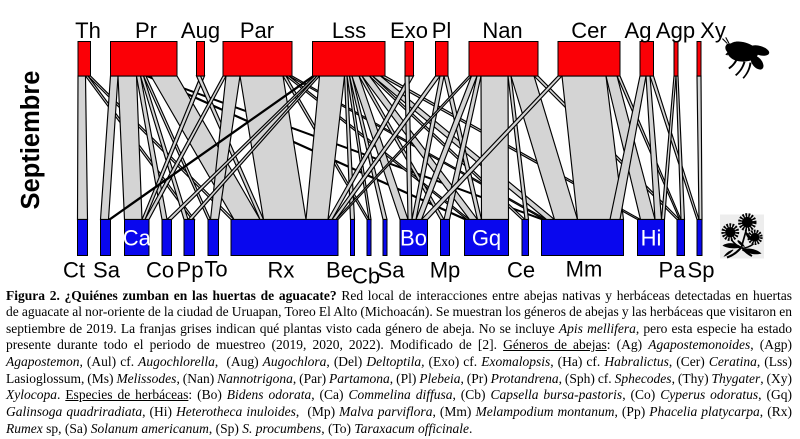  I want to click on svg-text: Be, so click(339, 270).